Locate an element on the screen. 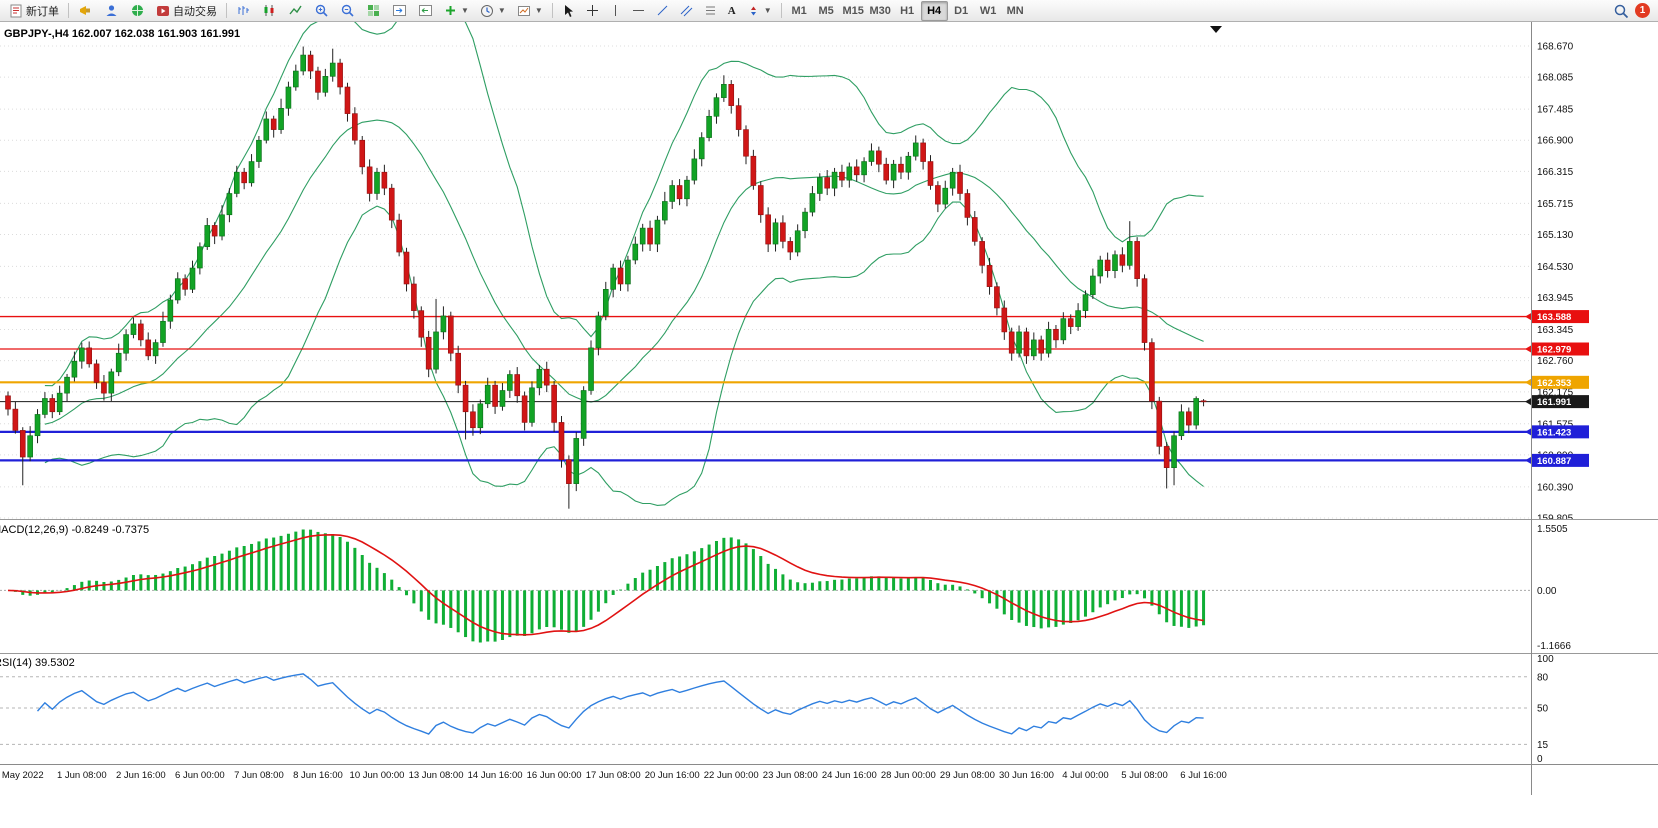  web-button is located at coordinates (137, 11).